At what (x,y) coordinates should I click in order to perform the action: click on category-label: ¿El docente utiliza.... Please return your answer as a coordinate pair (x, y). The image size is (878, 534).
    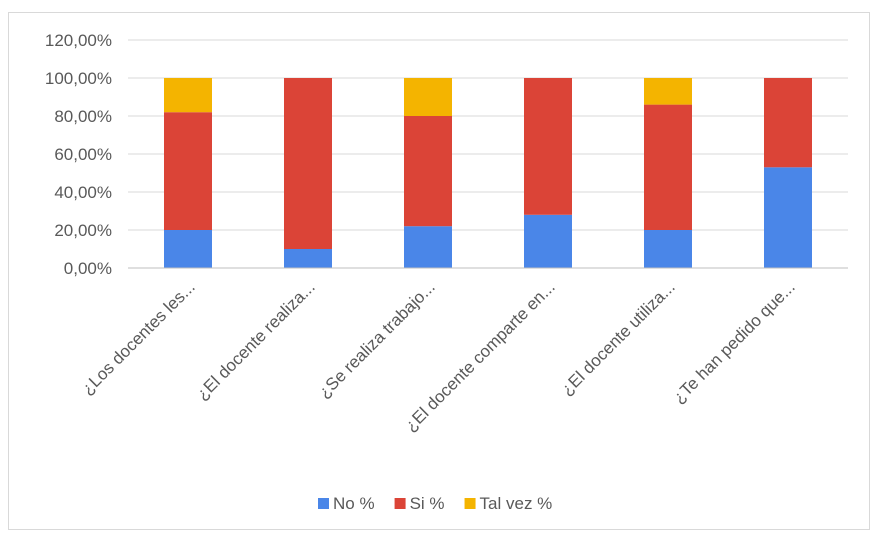
    Looking at the image, I should click on (618, 338).